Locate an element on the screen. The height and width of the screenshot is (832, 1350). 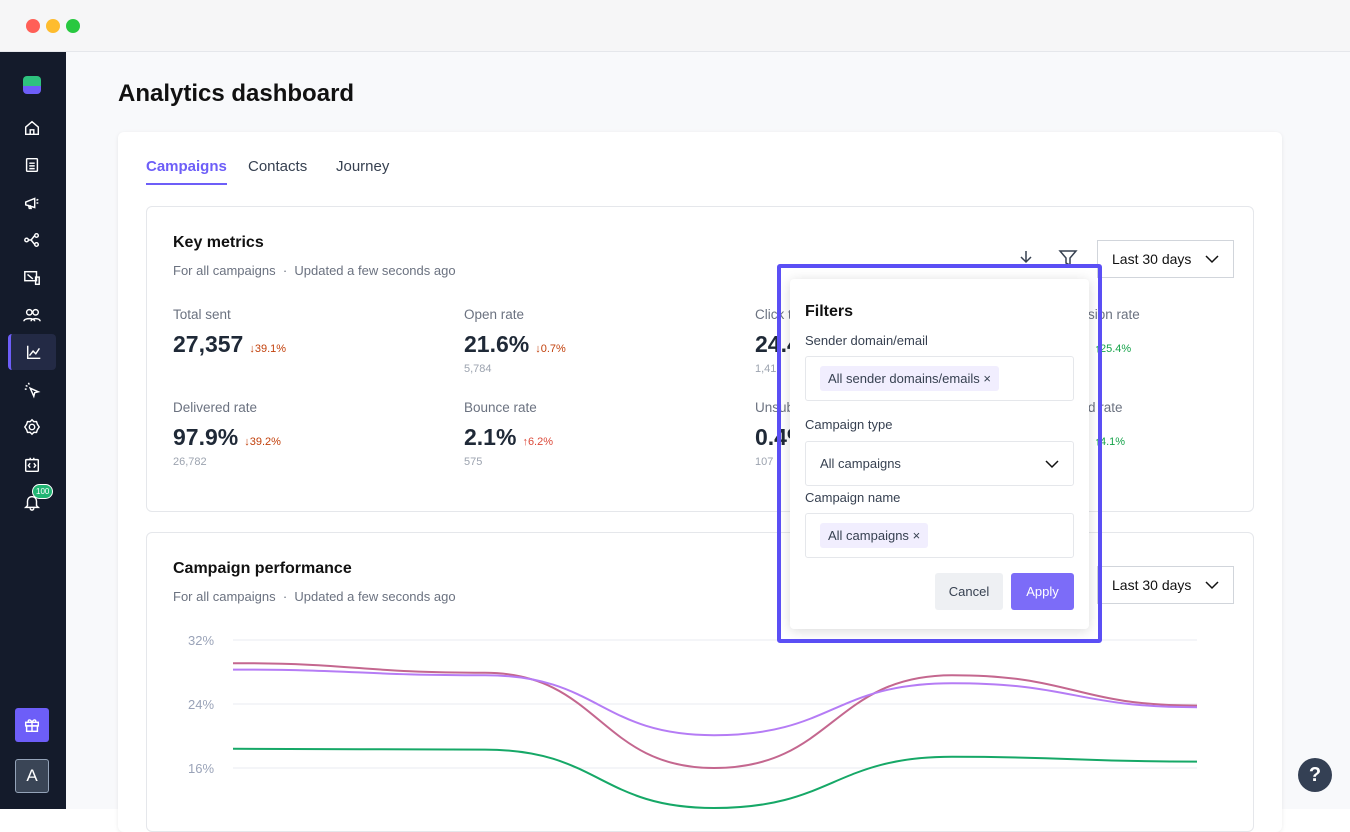
list-icon is located at coordinates (32, 165).